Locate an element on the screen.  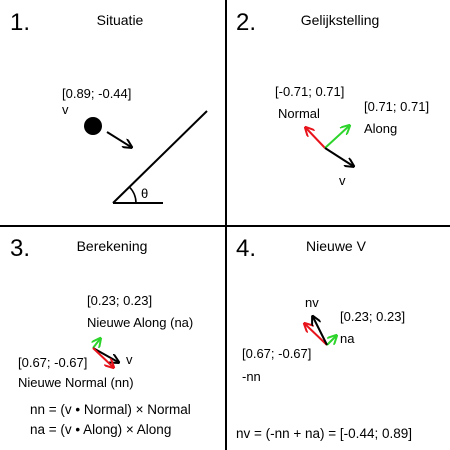
panel-1-number: 1. is located at coordinates (20, 22).